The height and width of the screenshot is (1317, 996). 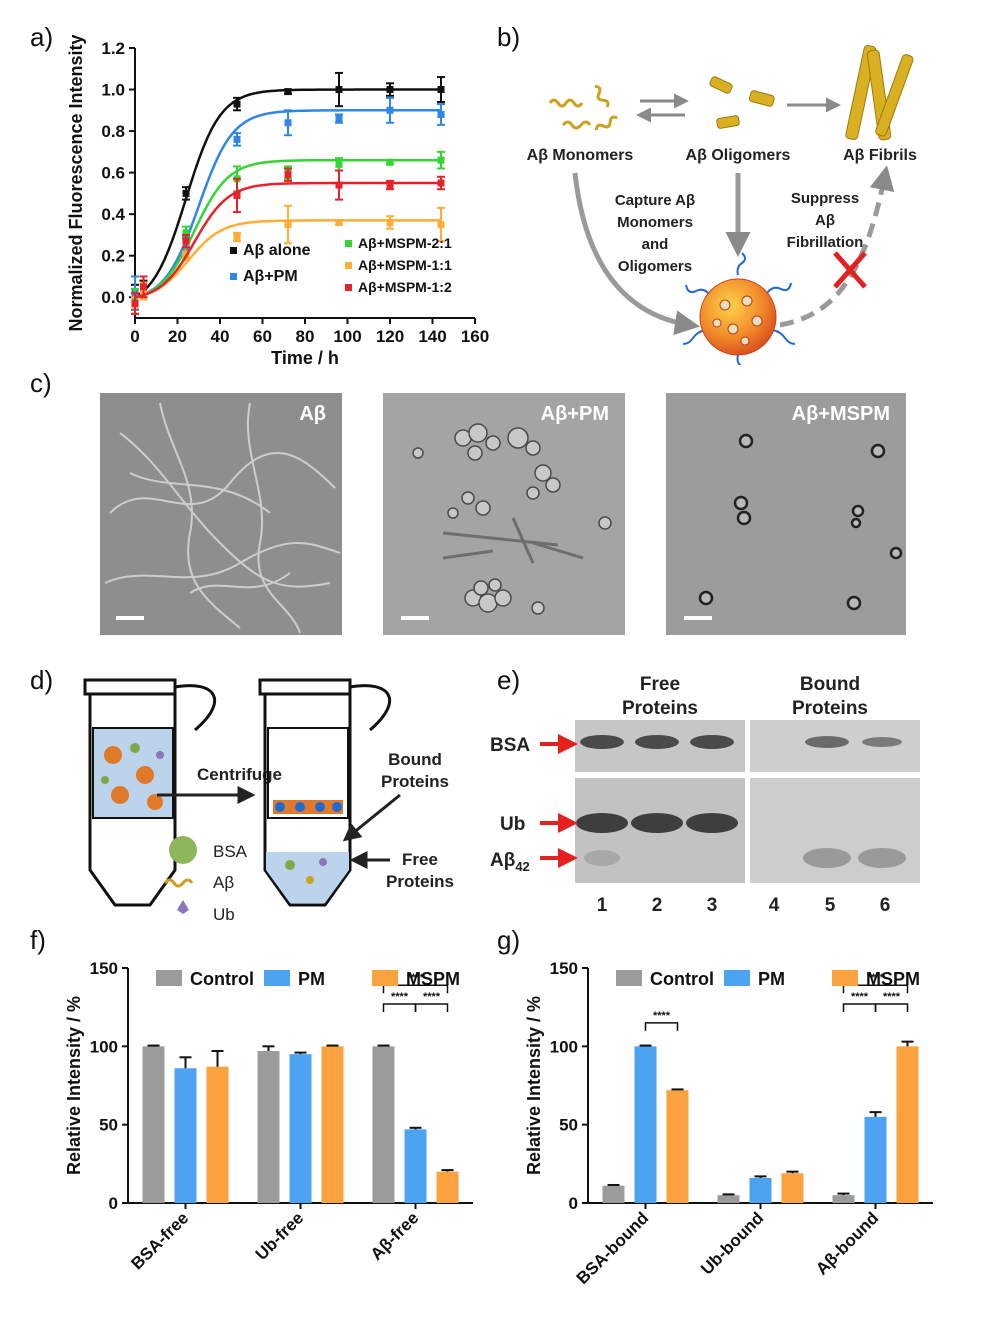 What do you see at coordinates (655, 233) in the screenshot?
I see `capture-label: Capture Aβ Monomers and Oligomers` at bounding box center [655, 233].